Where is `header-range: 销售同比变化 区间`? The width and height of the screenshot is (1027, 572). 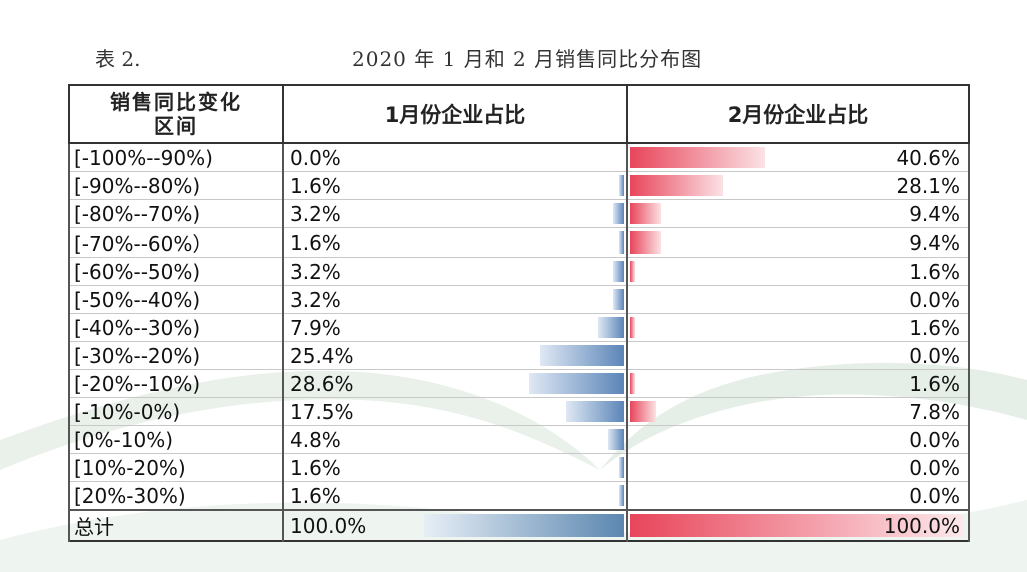 header-range: 销售同比变化 区间 is located at coordinates (176, 114).